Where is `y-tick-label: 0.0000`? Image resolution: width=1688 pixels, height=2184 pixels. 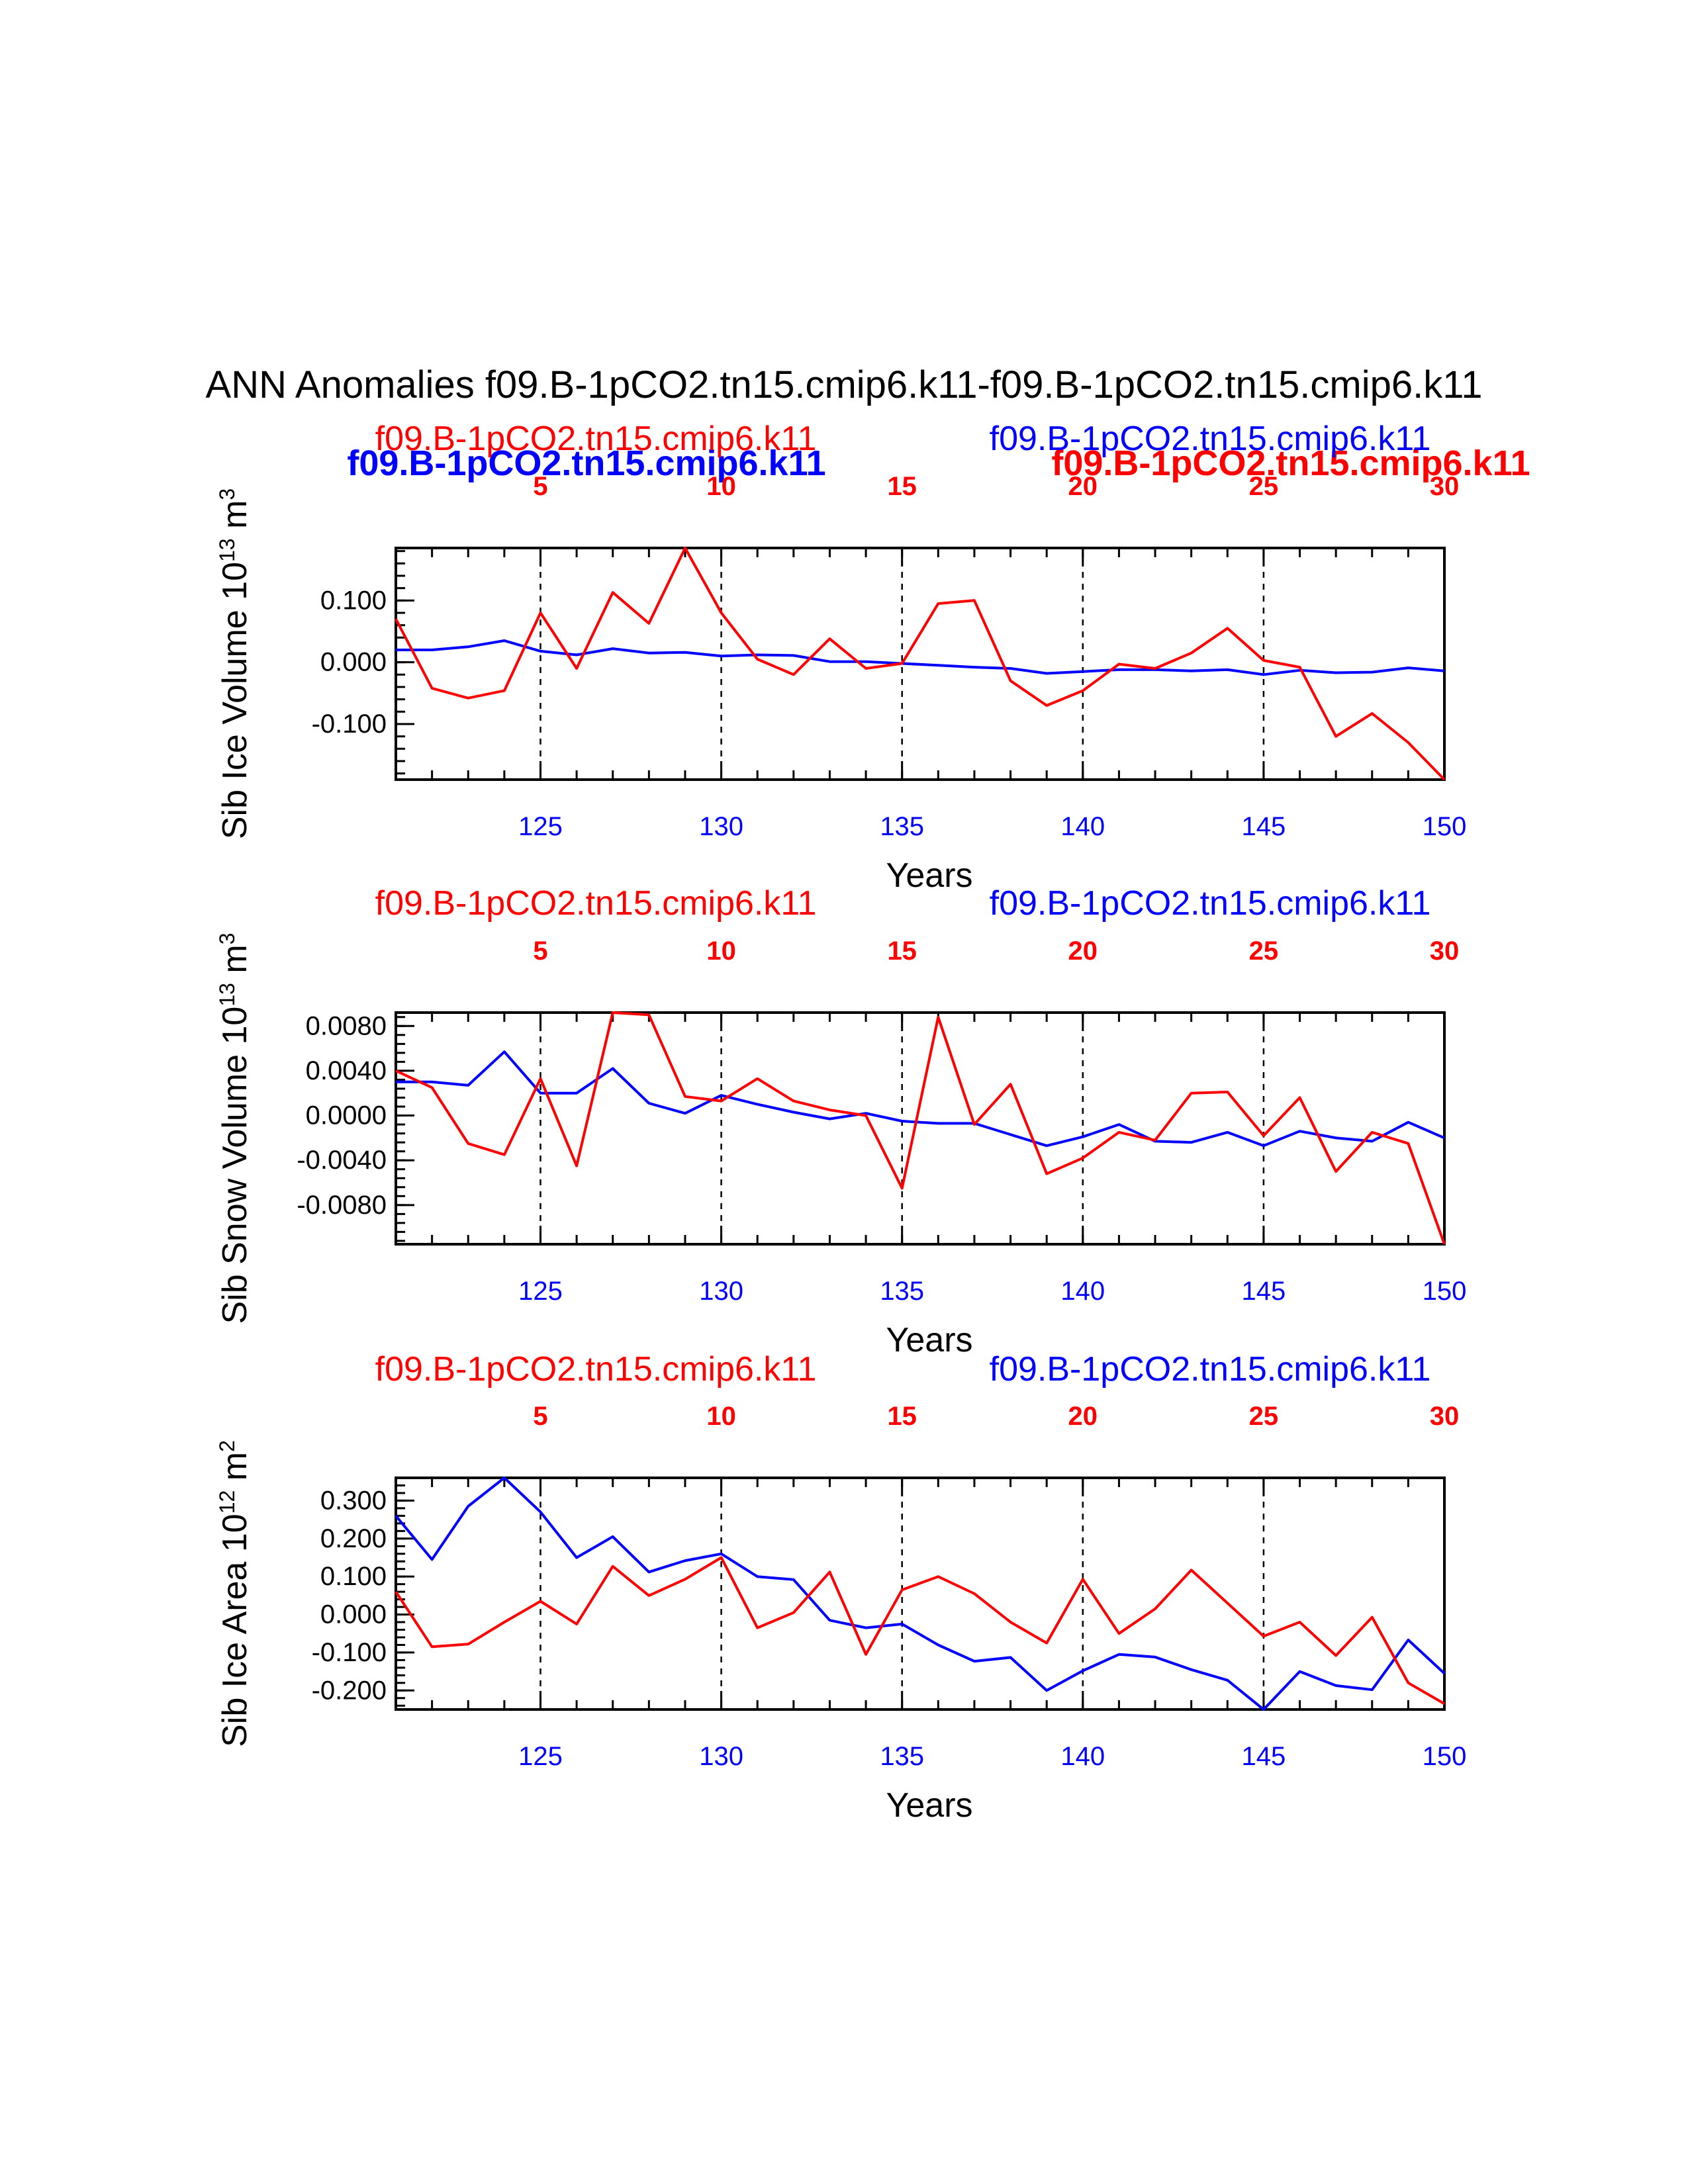
y-tick-label: 0.0000 is located at coordinates (346, 1115).